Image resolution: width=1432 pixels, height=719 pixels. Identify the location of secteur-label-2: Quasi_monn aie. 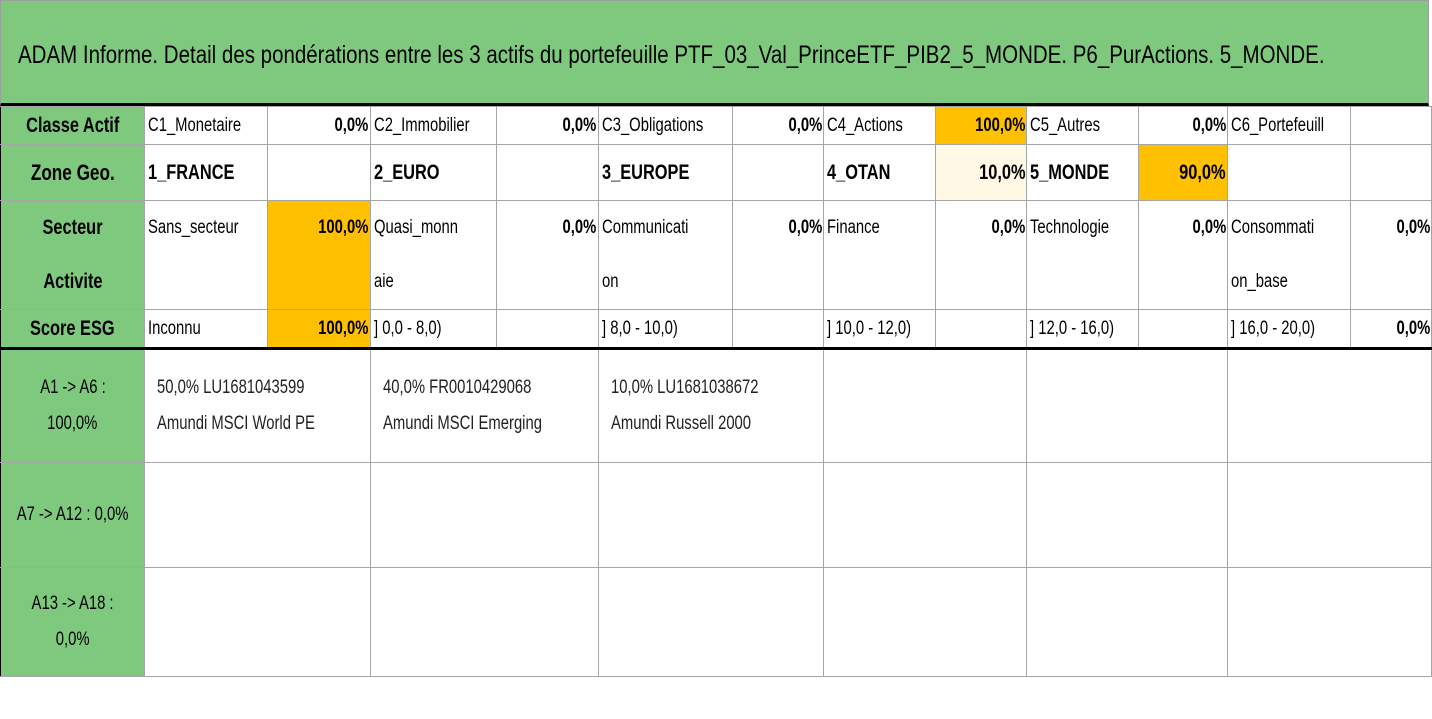
(433, 255).